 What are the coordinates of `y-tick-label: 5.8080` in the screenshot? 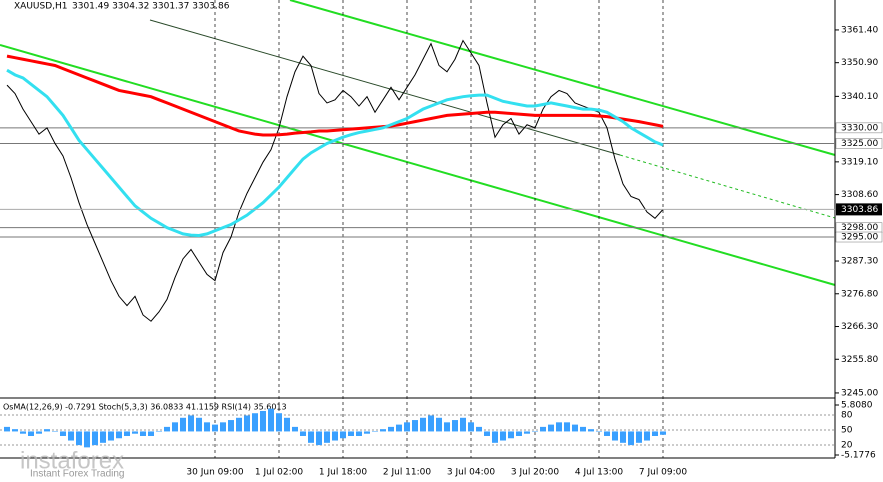 It's located at (857, 406).